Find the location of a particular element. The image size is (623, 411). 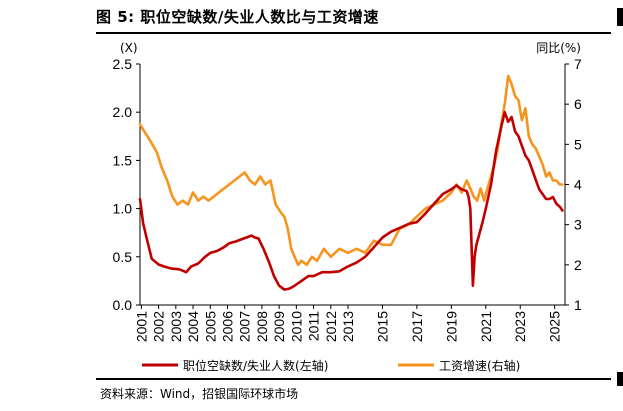

right-tick-label: 2 is located at coordinates (578, 265).